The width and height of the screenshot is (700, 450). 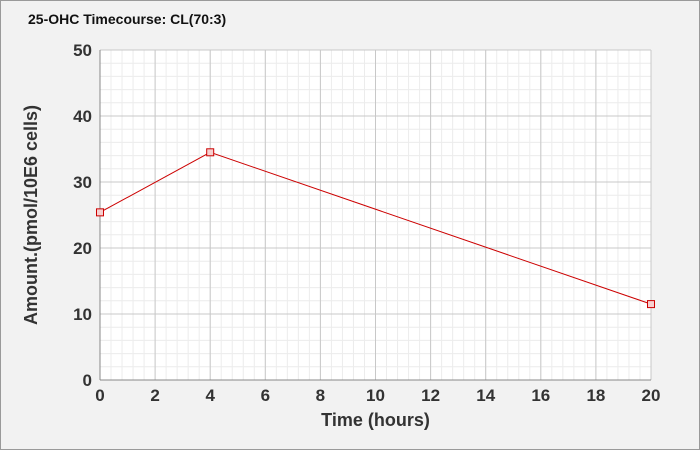 I want to click on x-axis-label: Time (hours), so click(x=375, y=420).